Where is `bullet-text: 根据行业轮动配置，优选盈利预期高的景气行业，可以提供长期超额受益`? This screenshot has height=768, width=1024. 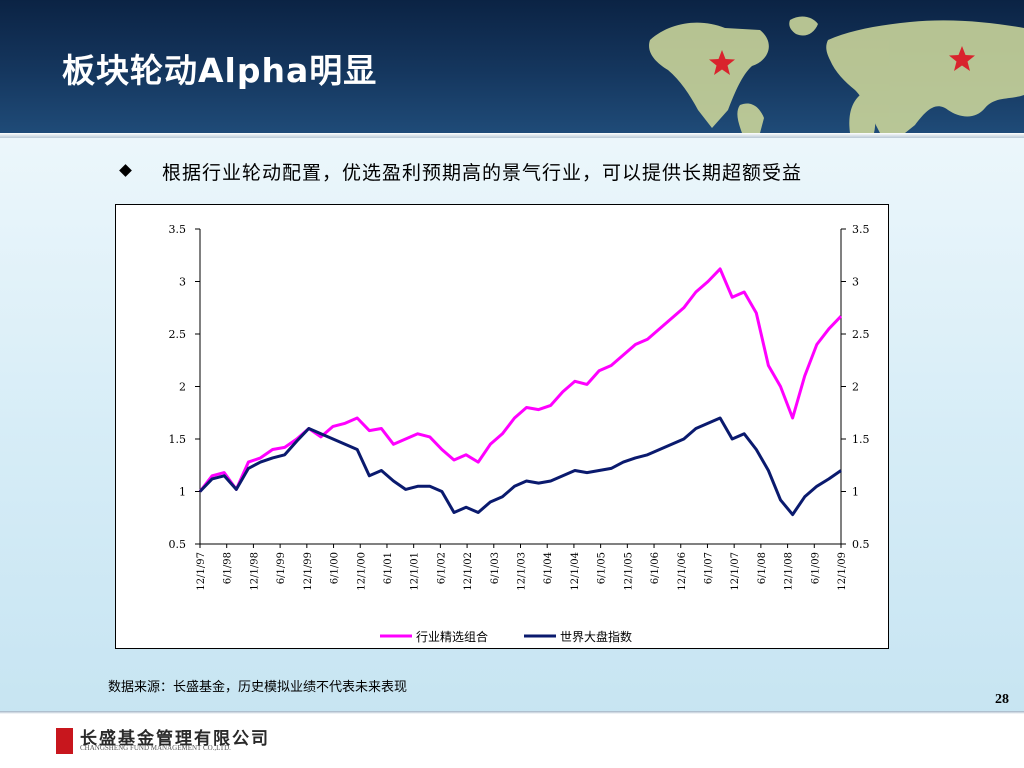
bullet-text: 根据行业轮动配置，优选盈利预期高的景气行业，可以提供长期超额受益 is located at coordinates (482, 173).